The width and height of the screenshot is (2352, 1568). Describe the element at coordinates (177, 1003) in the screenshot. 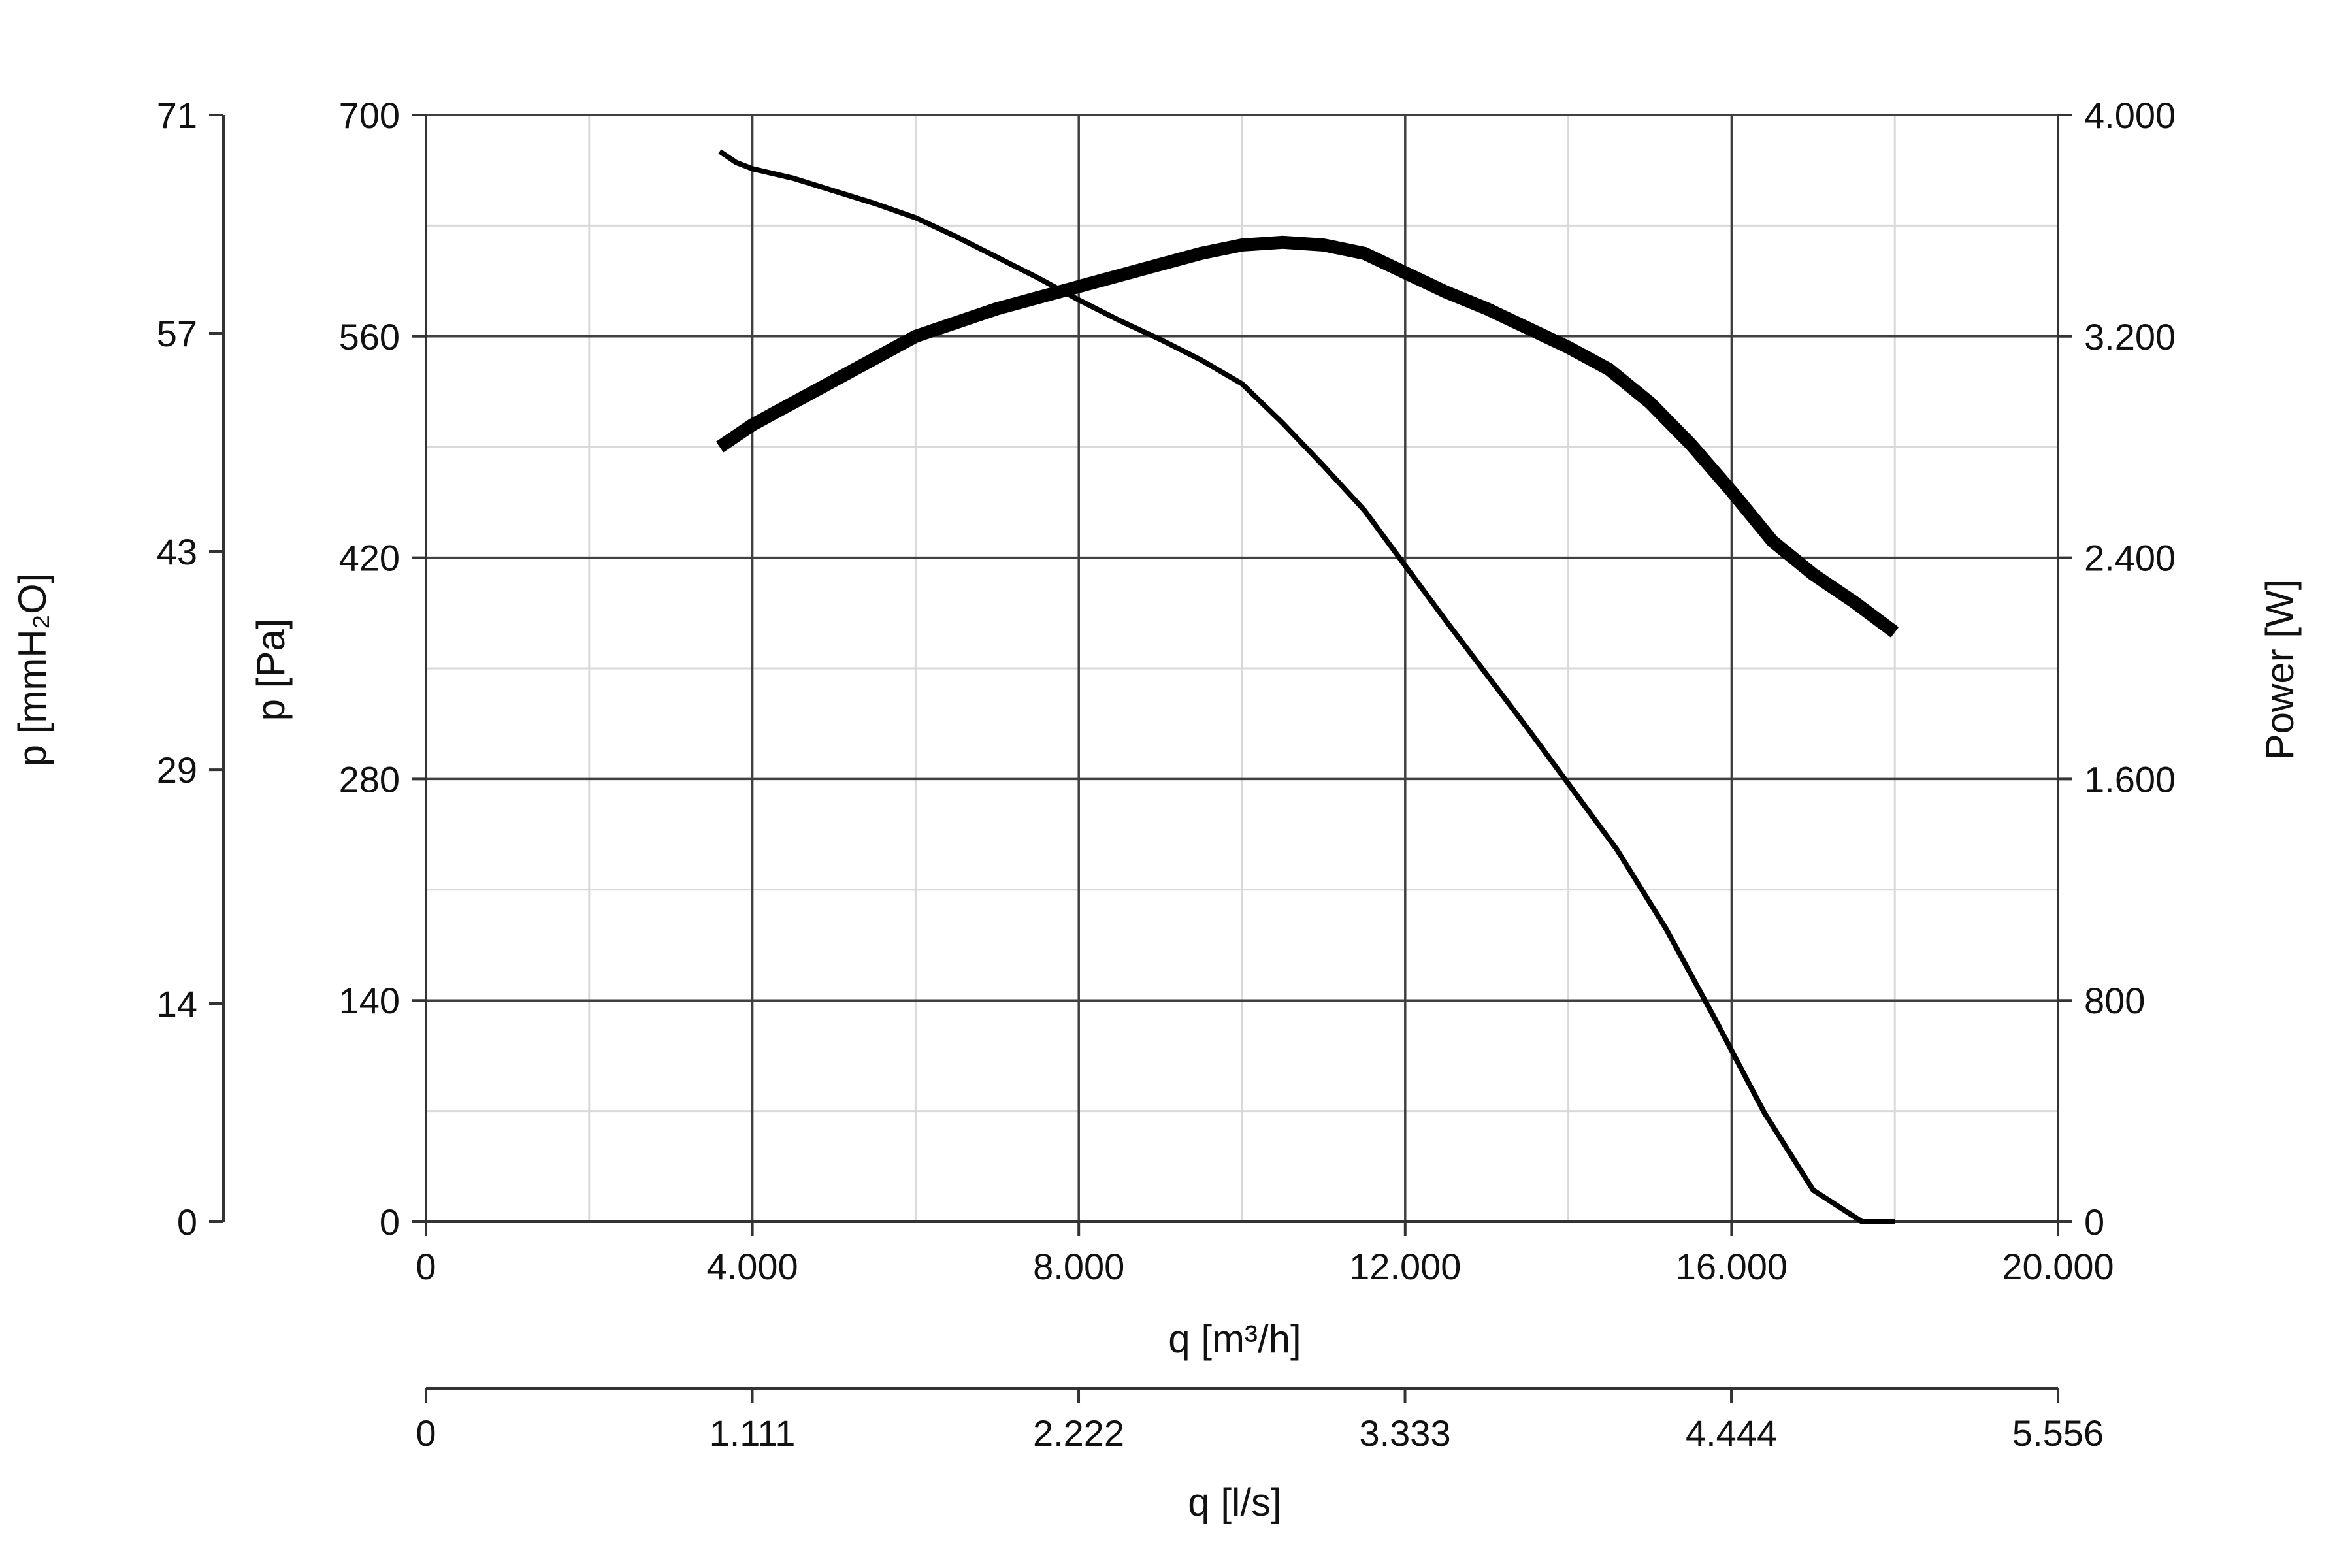

I see `y-outer-tick-label: 14` at that location.